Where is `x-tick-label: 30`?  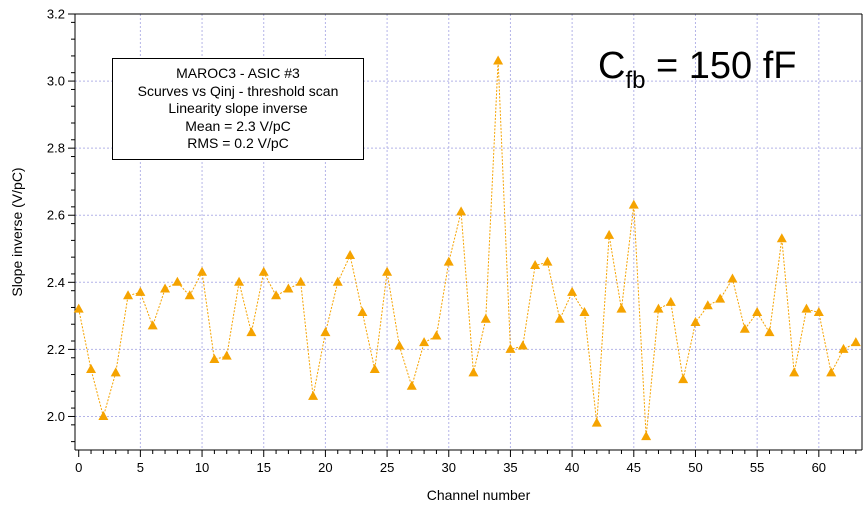
x-tick-label: 30 is located at coordinates (449, 467).